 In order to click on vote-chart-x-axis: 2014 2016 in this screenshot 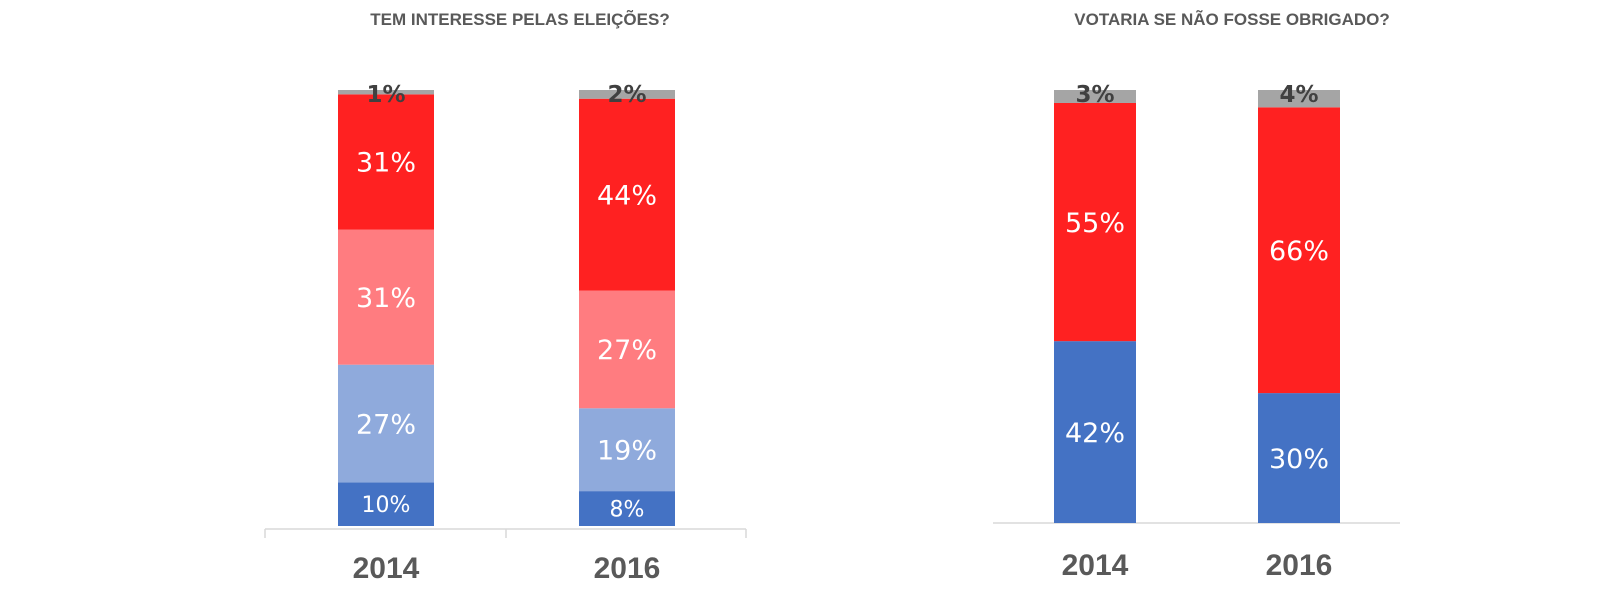, I will do `click(1196, 552)`.